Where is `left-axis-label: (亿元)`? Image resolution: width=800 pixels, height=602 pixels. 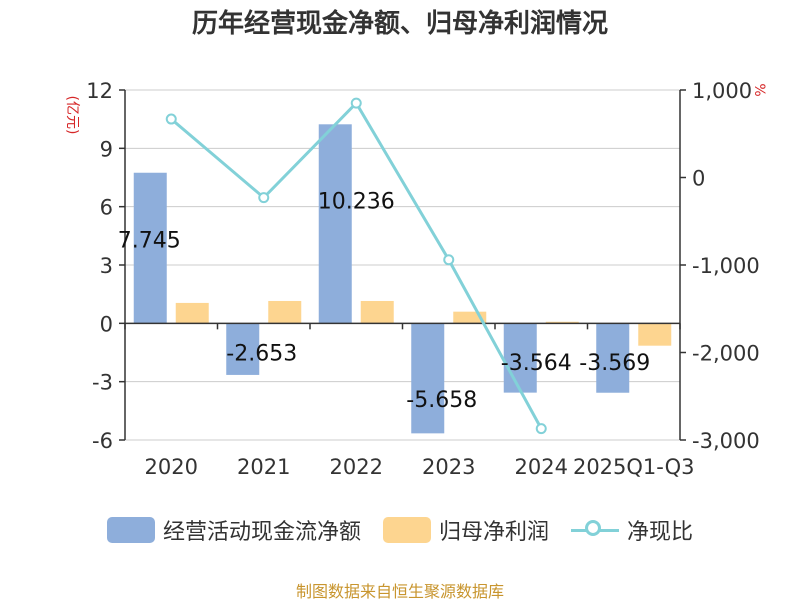
left-axis-label: (亿元) is located at coordinates (72, 115).